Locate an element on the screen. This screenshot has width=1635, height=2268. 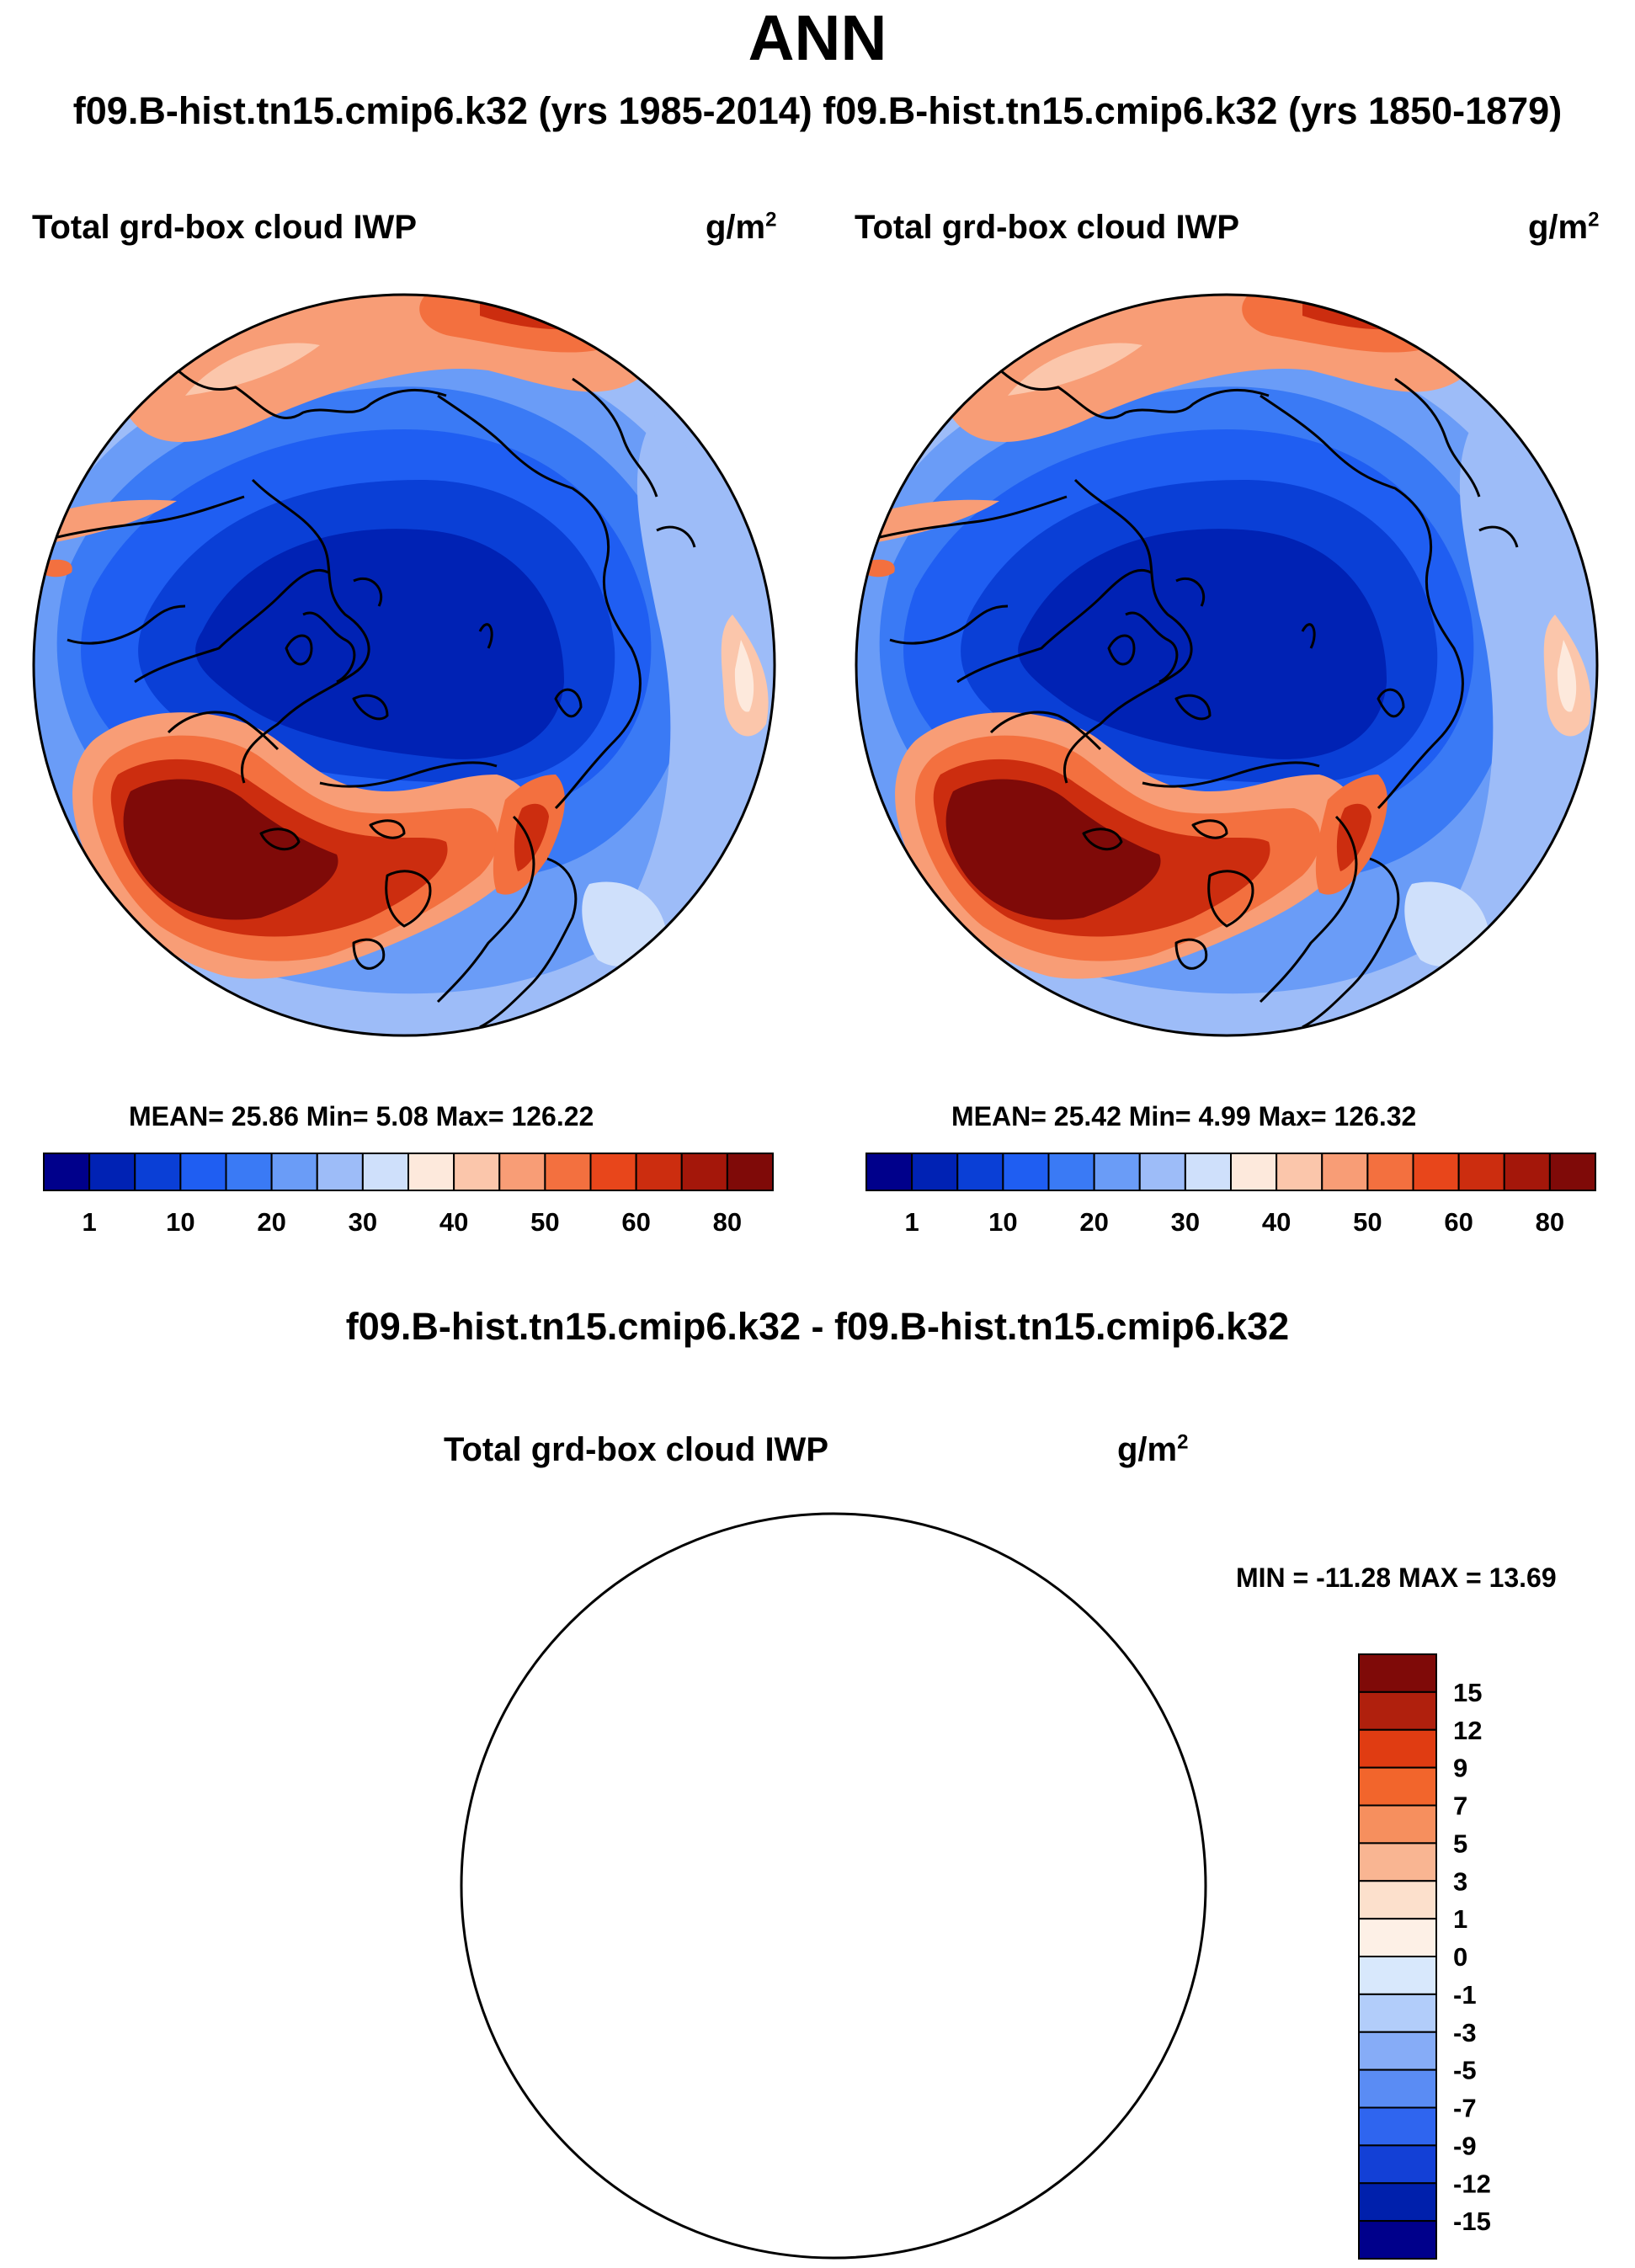
figure-title: ANN is located at coordinates (818, 38).